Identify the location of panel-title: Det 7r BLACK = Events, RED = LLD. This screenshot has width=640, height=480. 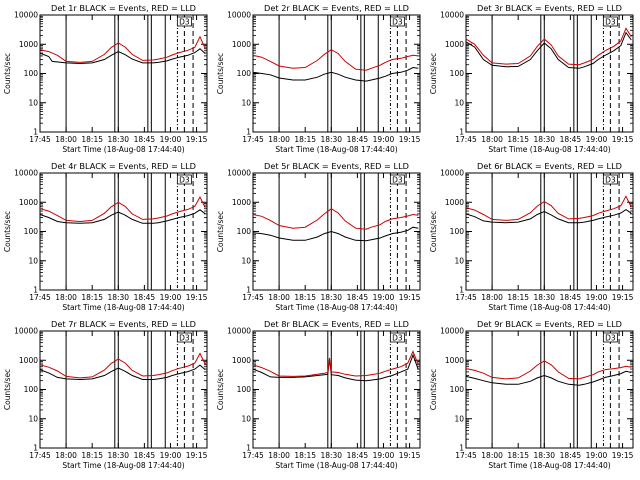
(123, 324).